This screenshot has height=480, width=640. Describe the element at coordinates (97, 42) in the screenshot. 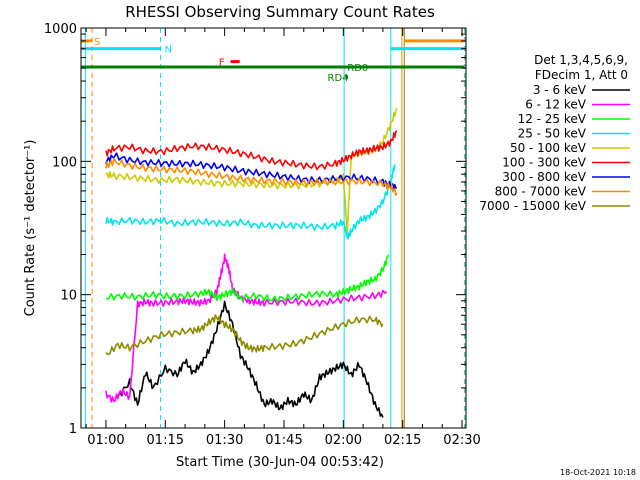

I see `flag-label-0: S` at that location.